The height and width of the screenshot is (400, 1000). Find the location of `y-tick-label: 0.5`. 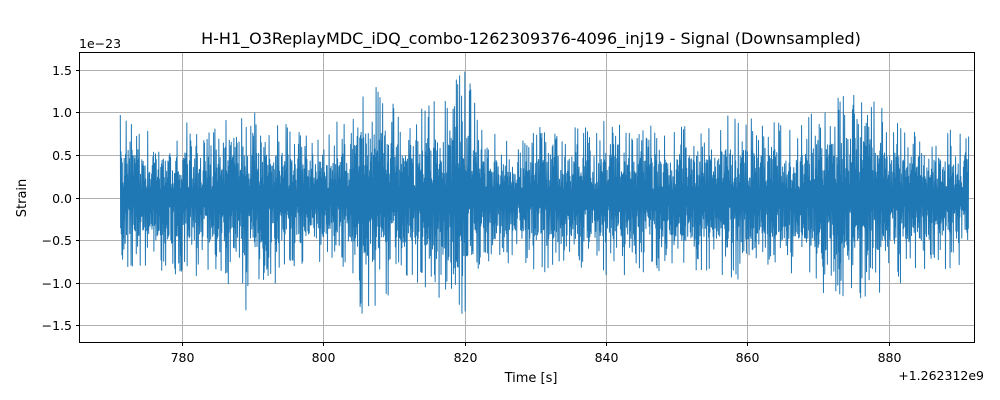

y-tick-label: 0.5 is located at coordinates (62, 155).